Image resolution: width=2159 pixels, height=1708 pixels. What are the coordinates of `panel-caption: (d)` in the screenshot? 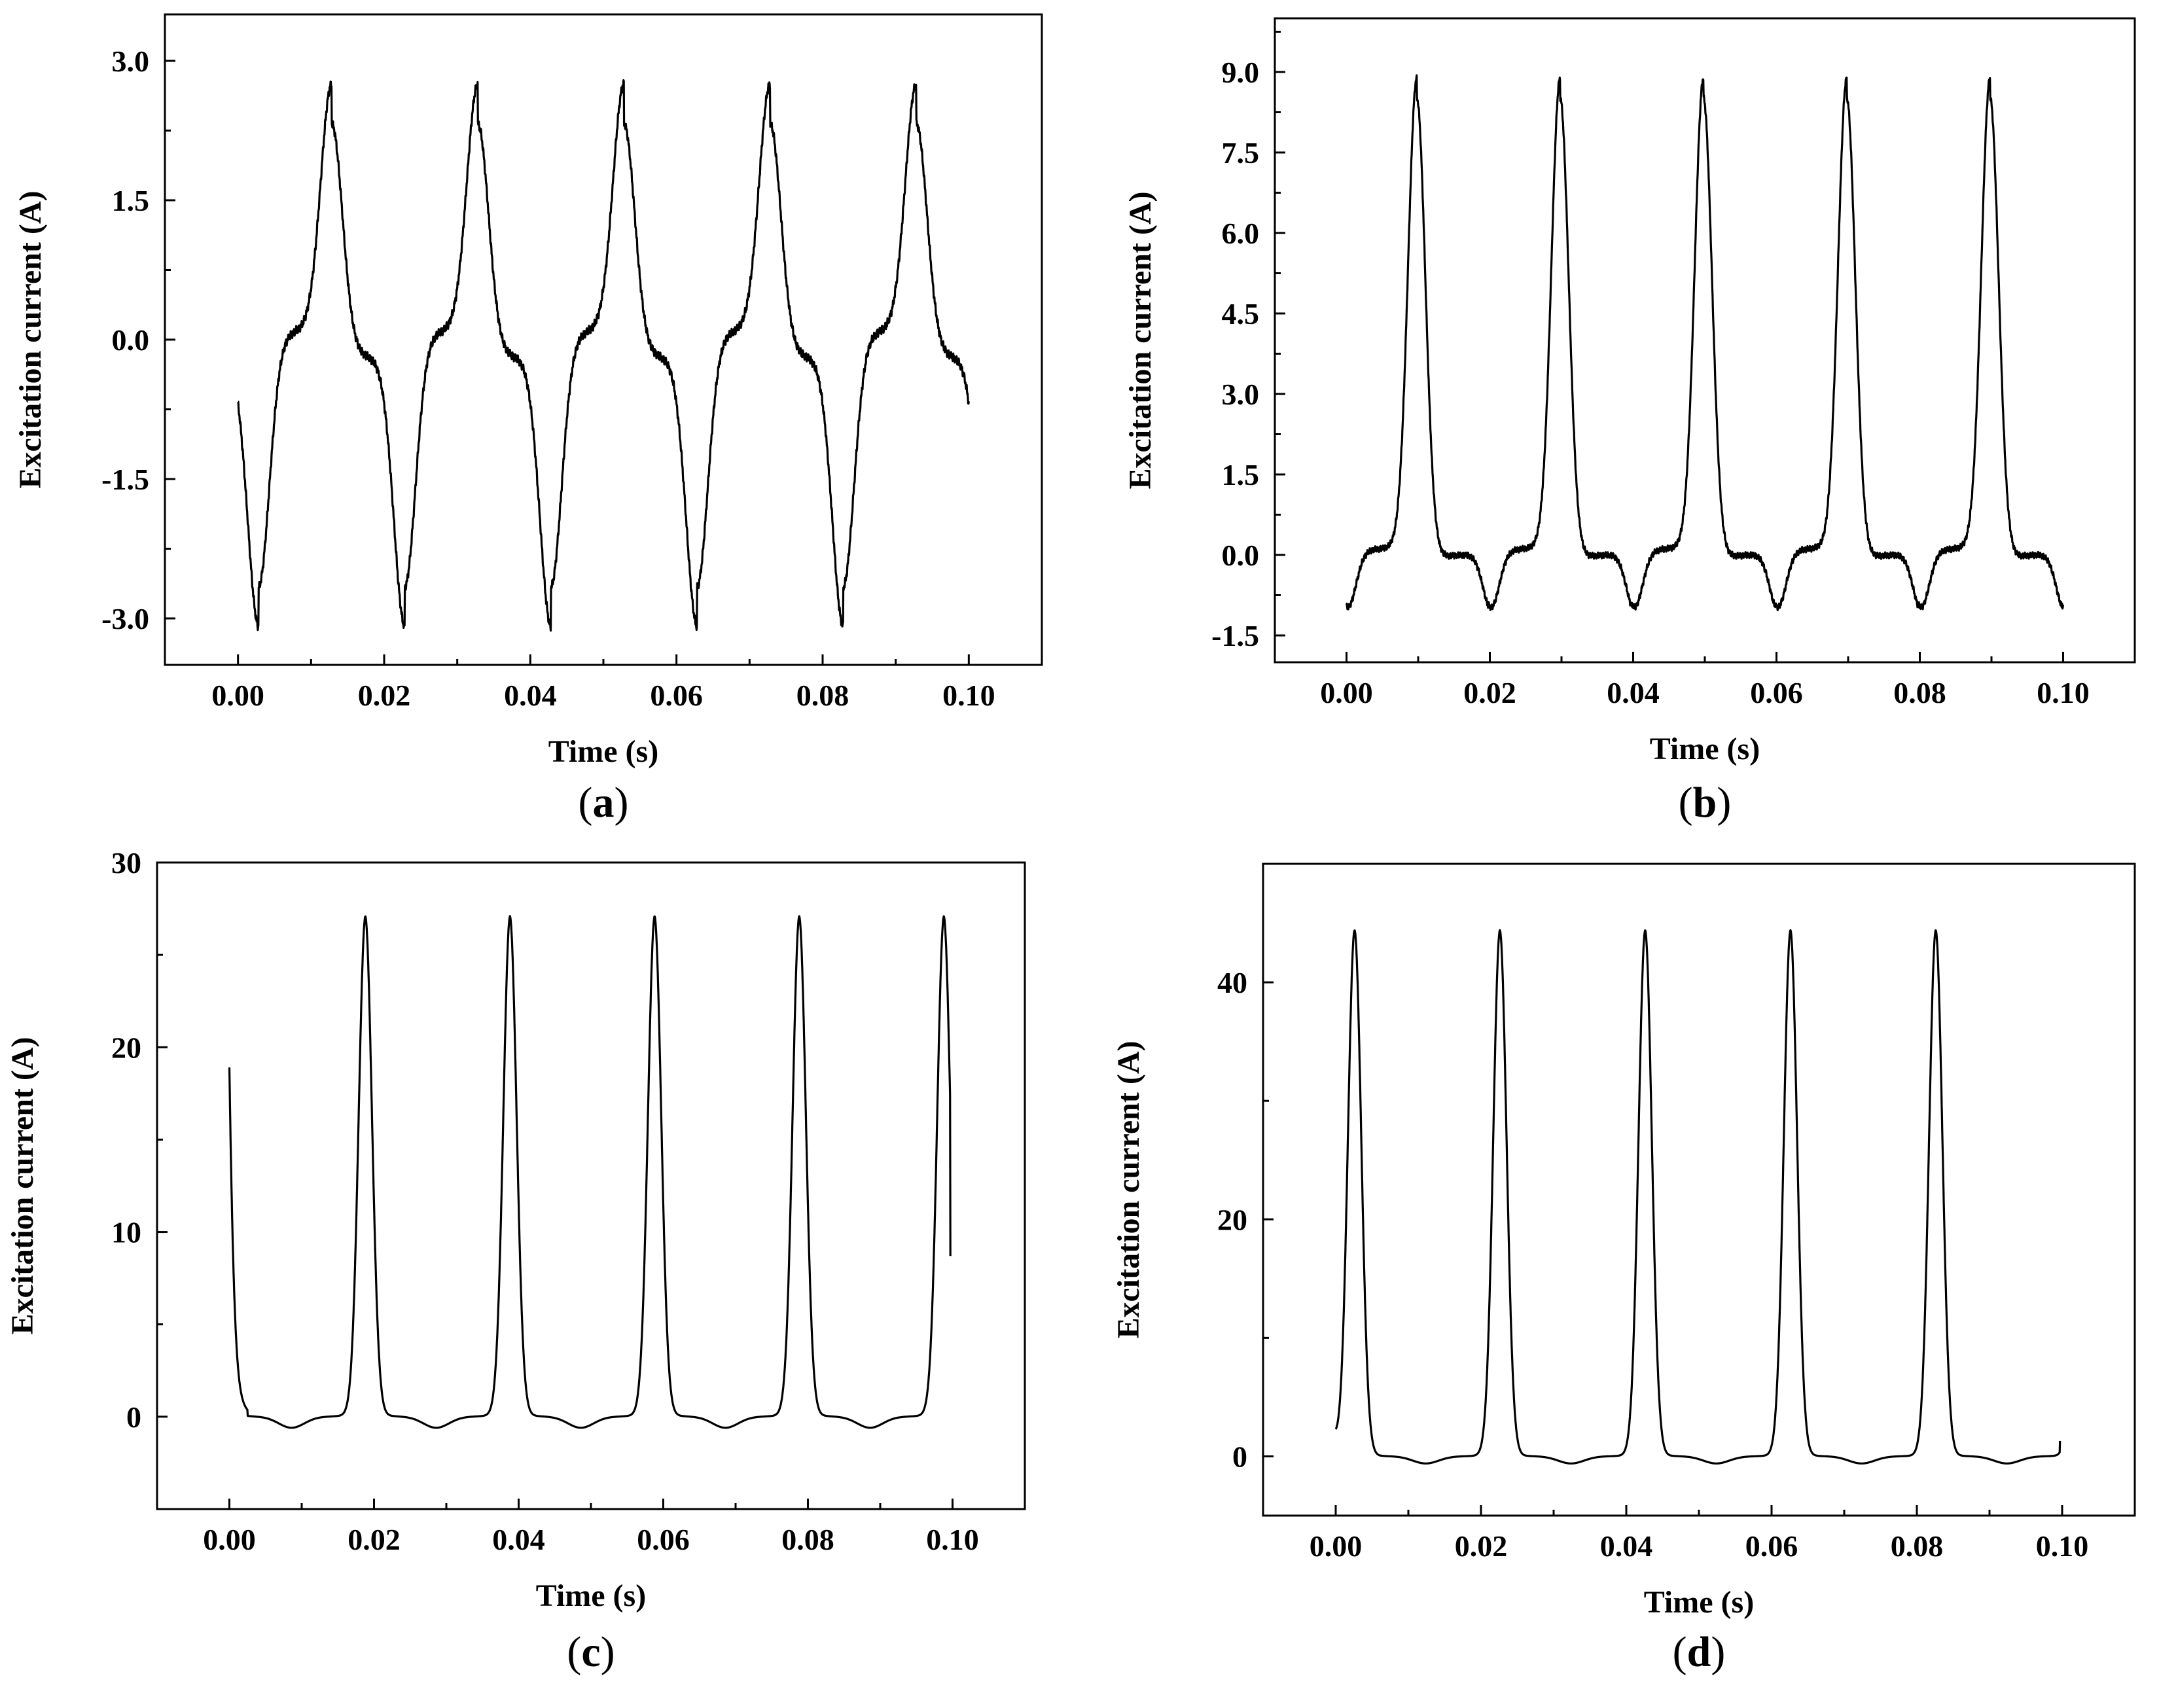 It's located at (1699, 1652).